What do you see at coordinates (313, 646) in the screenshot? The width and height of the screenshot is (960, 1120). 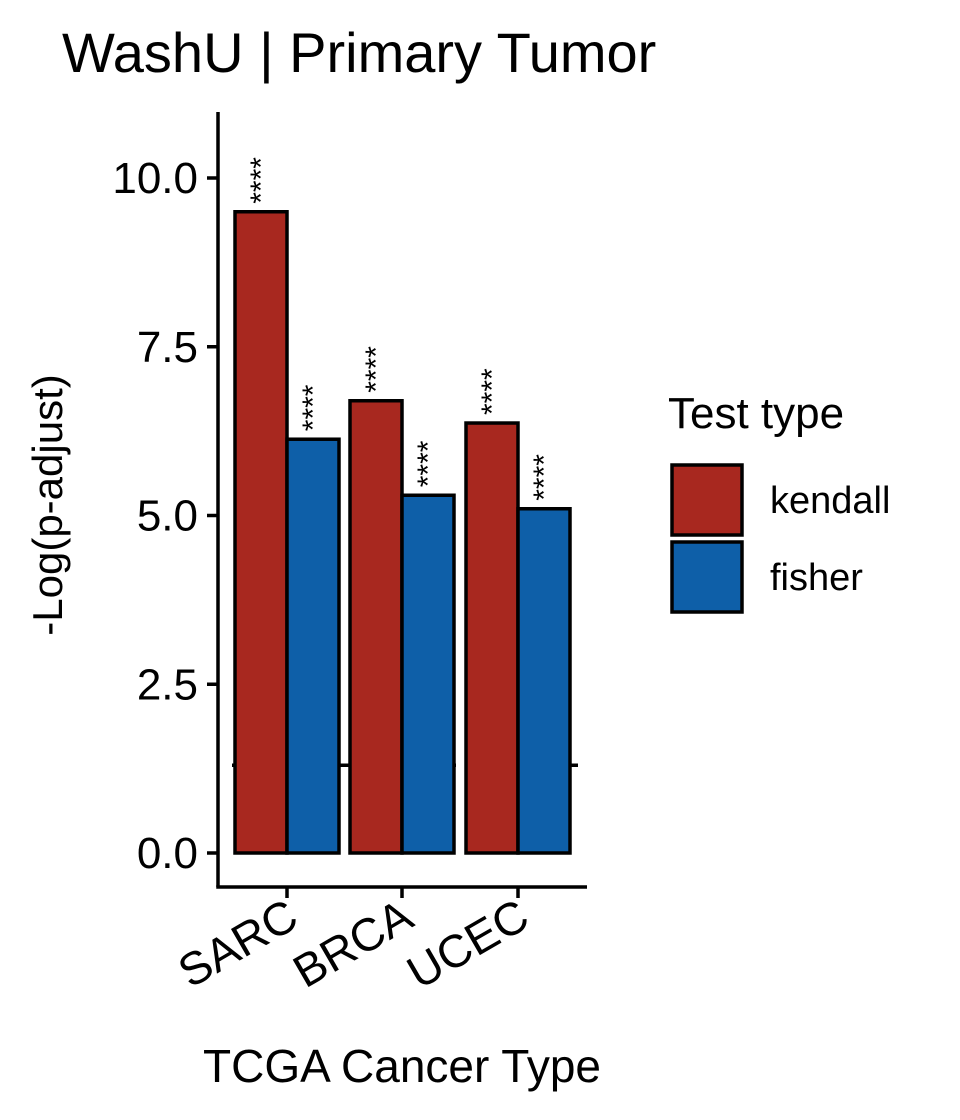 I see `bar-fisher-sarc` at bounding box center [313, 646].